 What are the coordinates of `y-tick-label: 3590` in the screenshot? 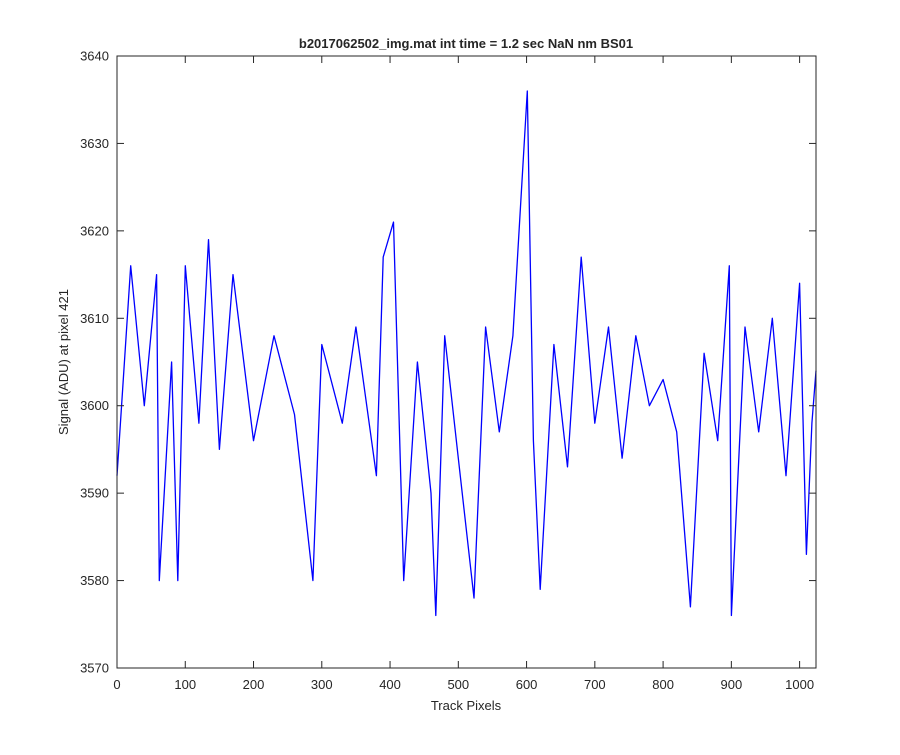 It's located at (94, 493).